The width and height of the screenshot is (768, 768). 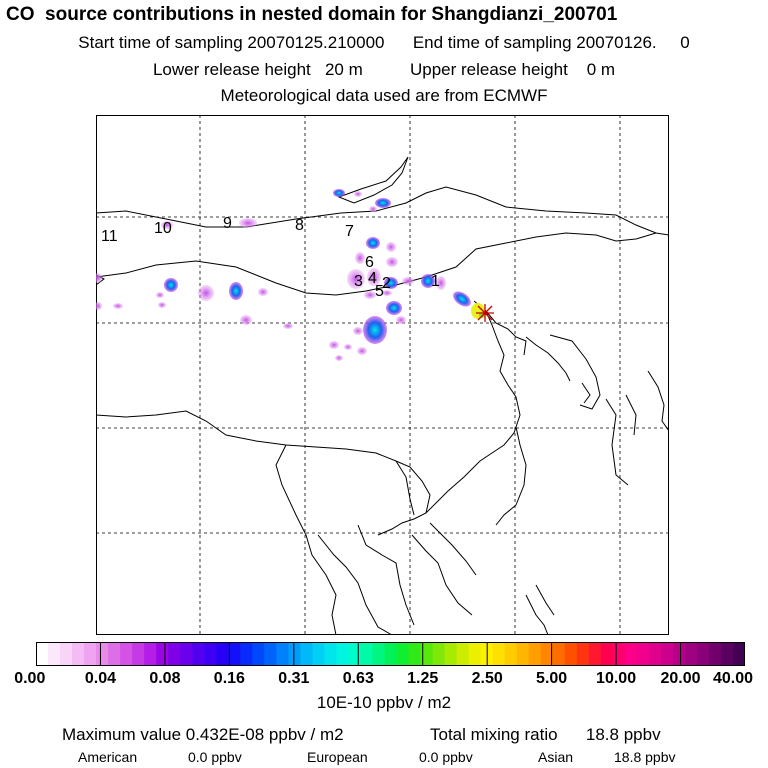 I want to click on colorbar-unit: 10E-10 ppbv / m2, so click(x=384, y=702).